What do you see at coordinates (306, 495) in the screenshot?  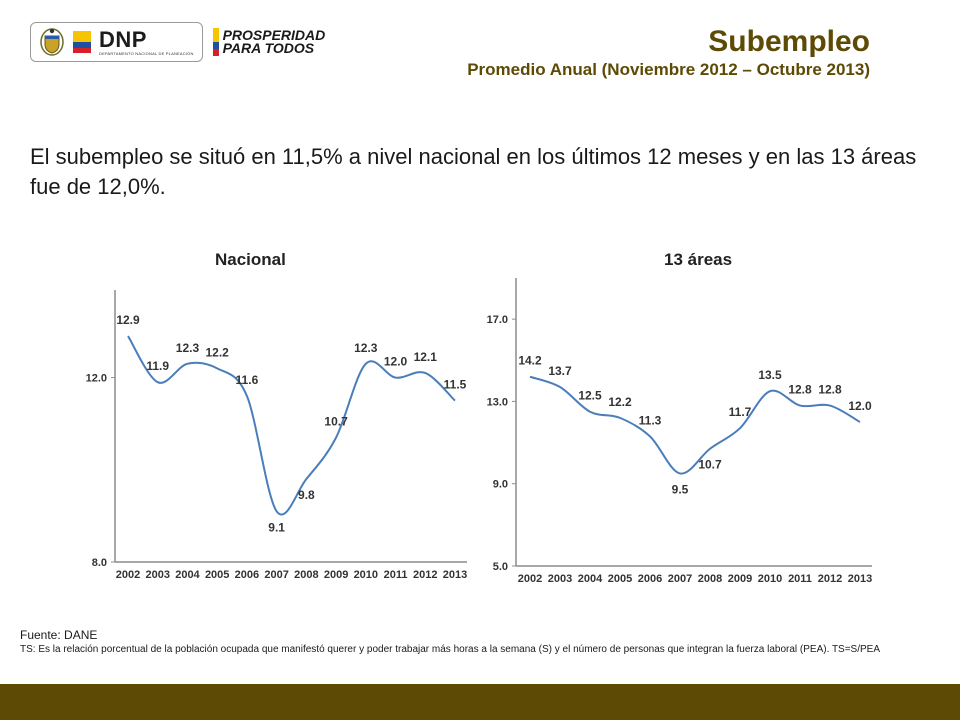 I see `data-label: 9.8` at bounding box center [306, 495].